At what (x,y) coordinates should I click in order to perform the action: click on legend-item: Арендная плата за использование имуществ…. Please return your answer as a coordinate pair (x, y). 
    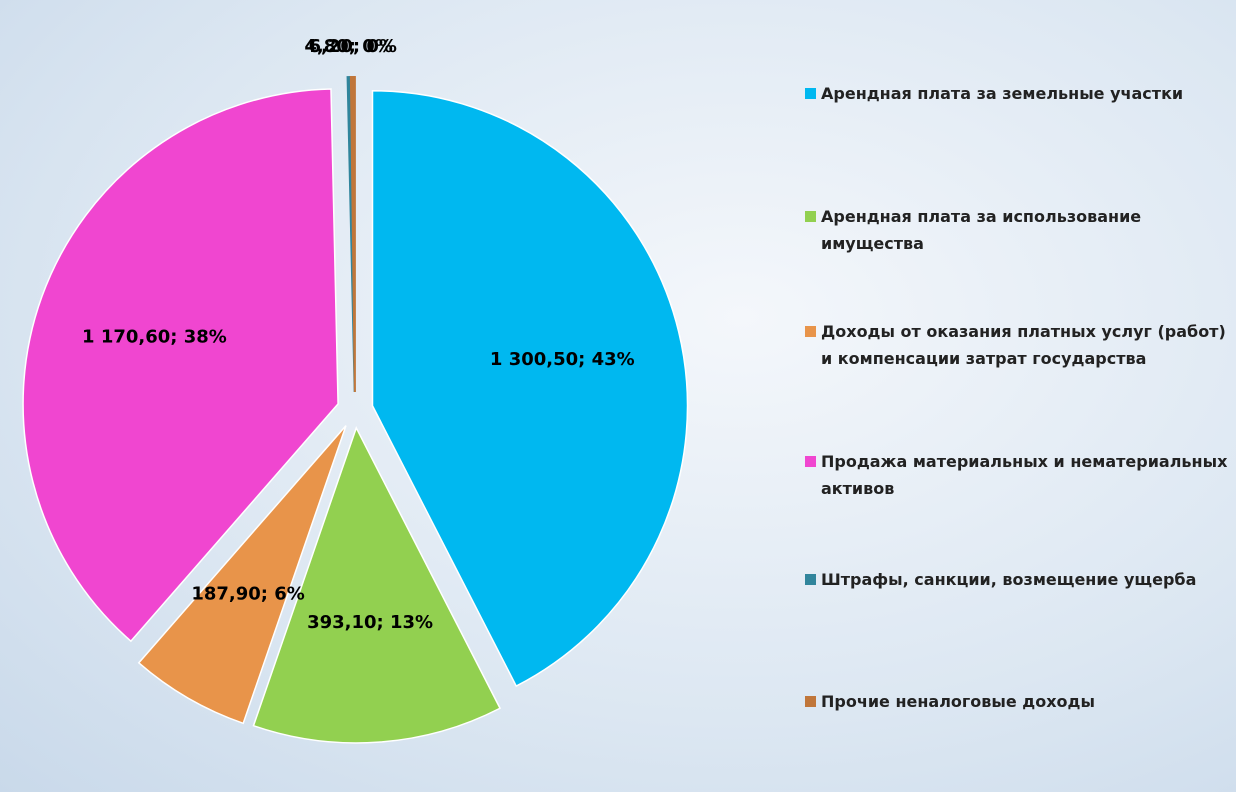
    Looking at the image, I should click on (1020, 230).